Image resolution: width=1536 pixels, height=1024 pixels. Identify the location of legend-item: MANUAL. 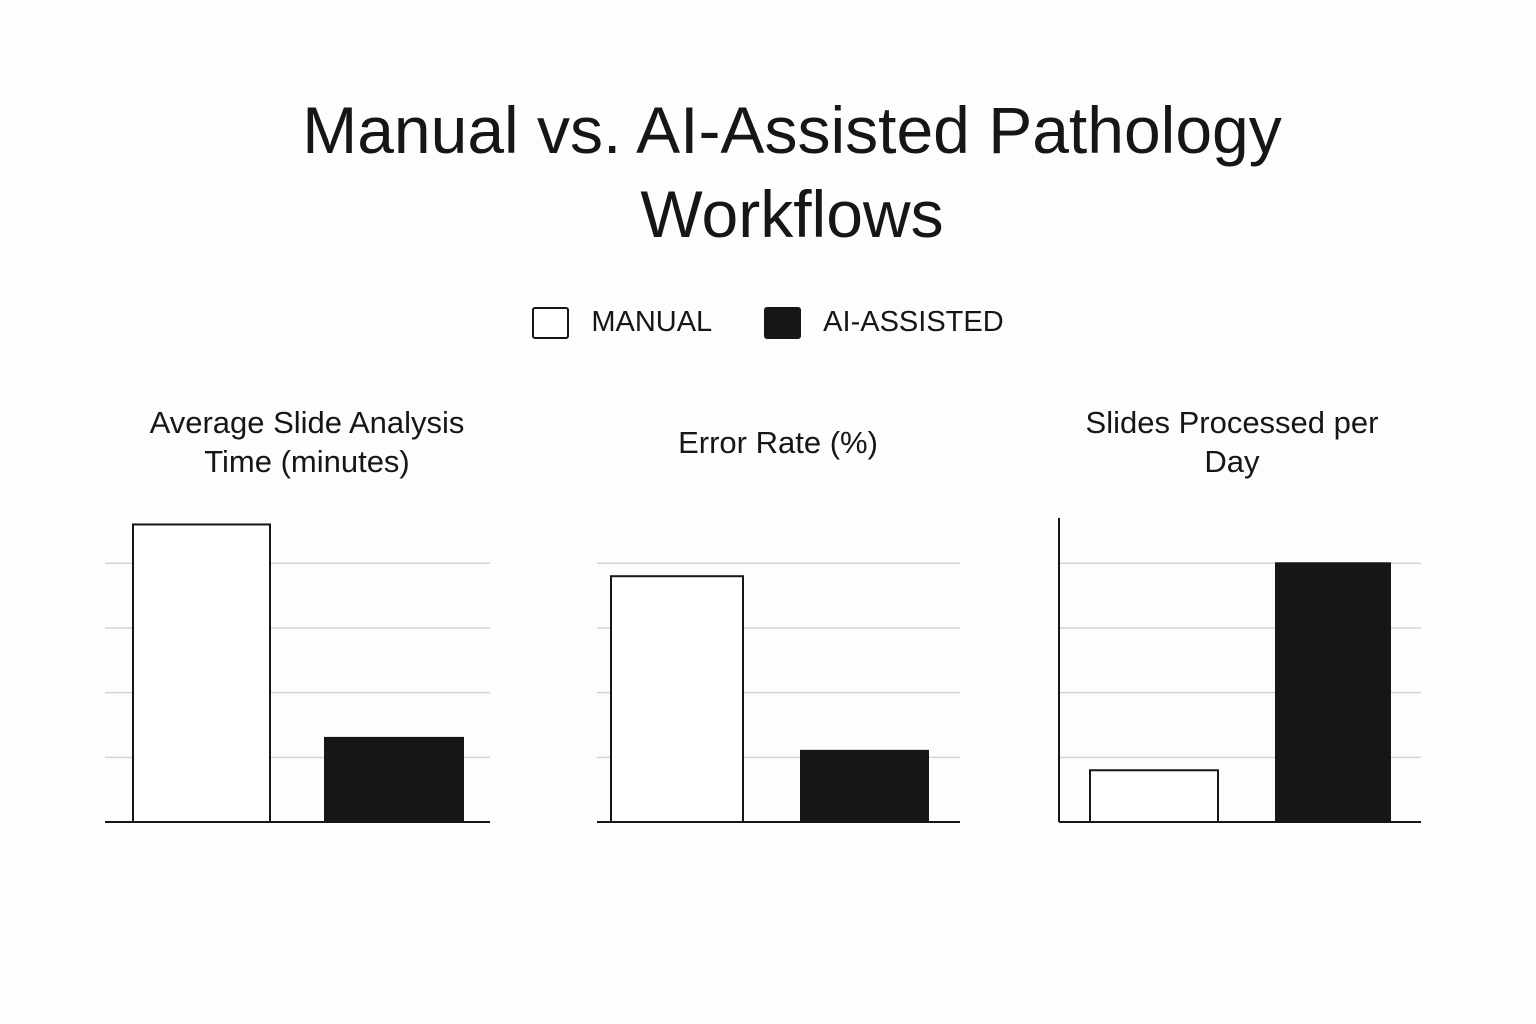
(622, 322).